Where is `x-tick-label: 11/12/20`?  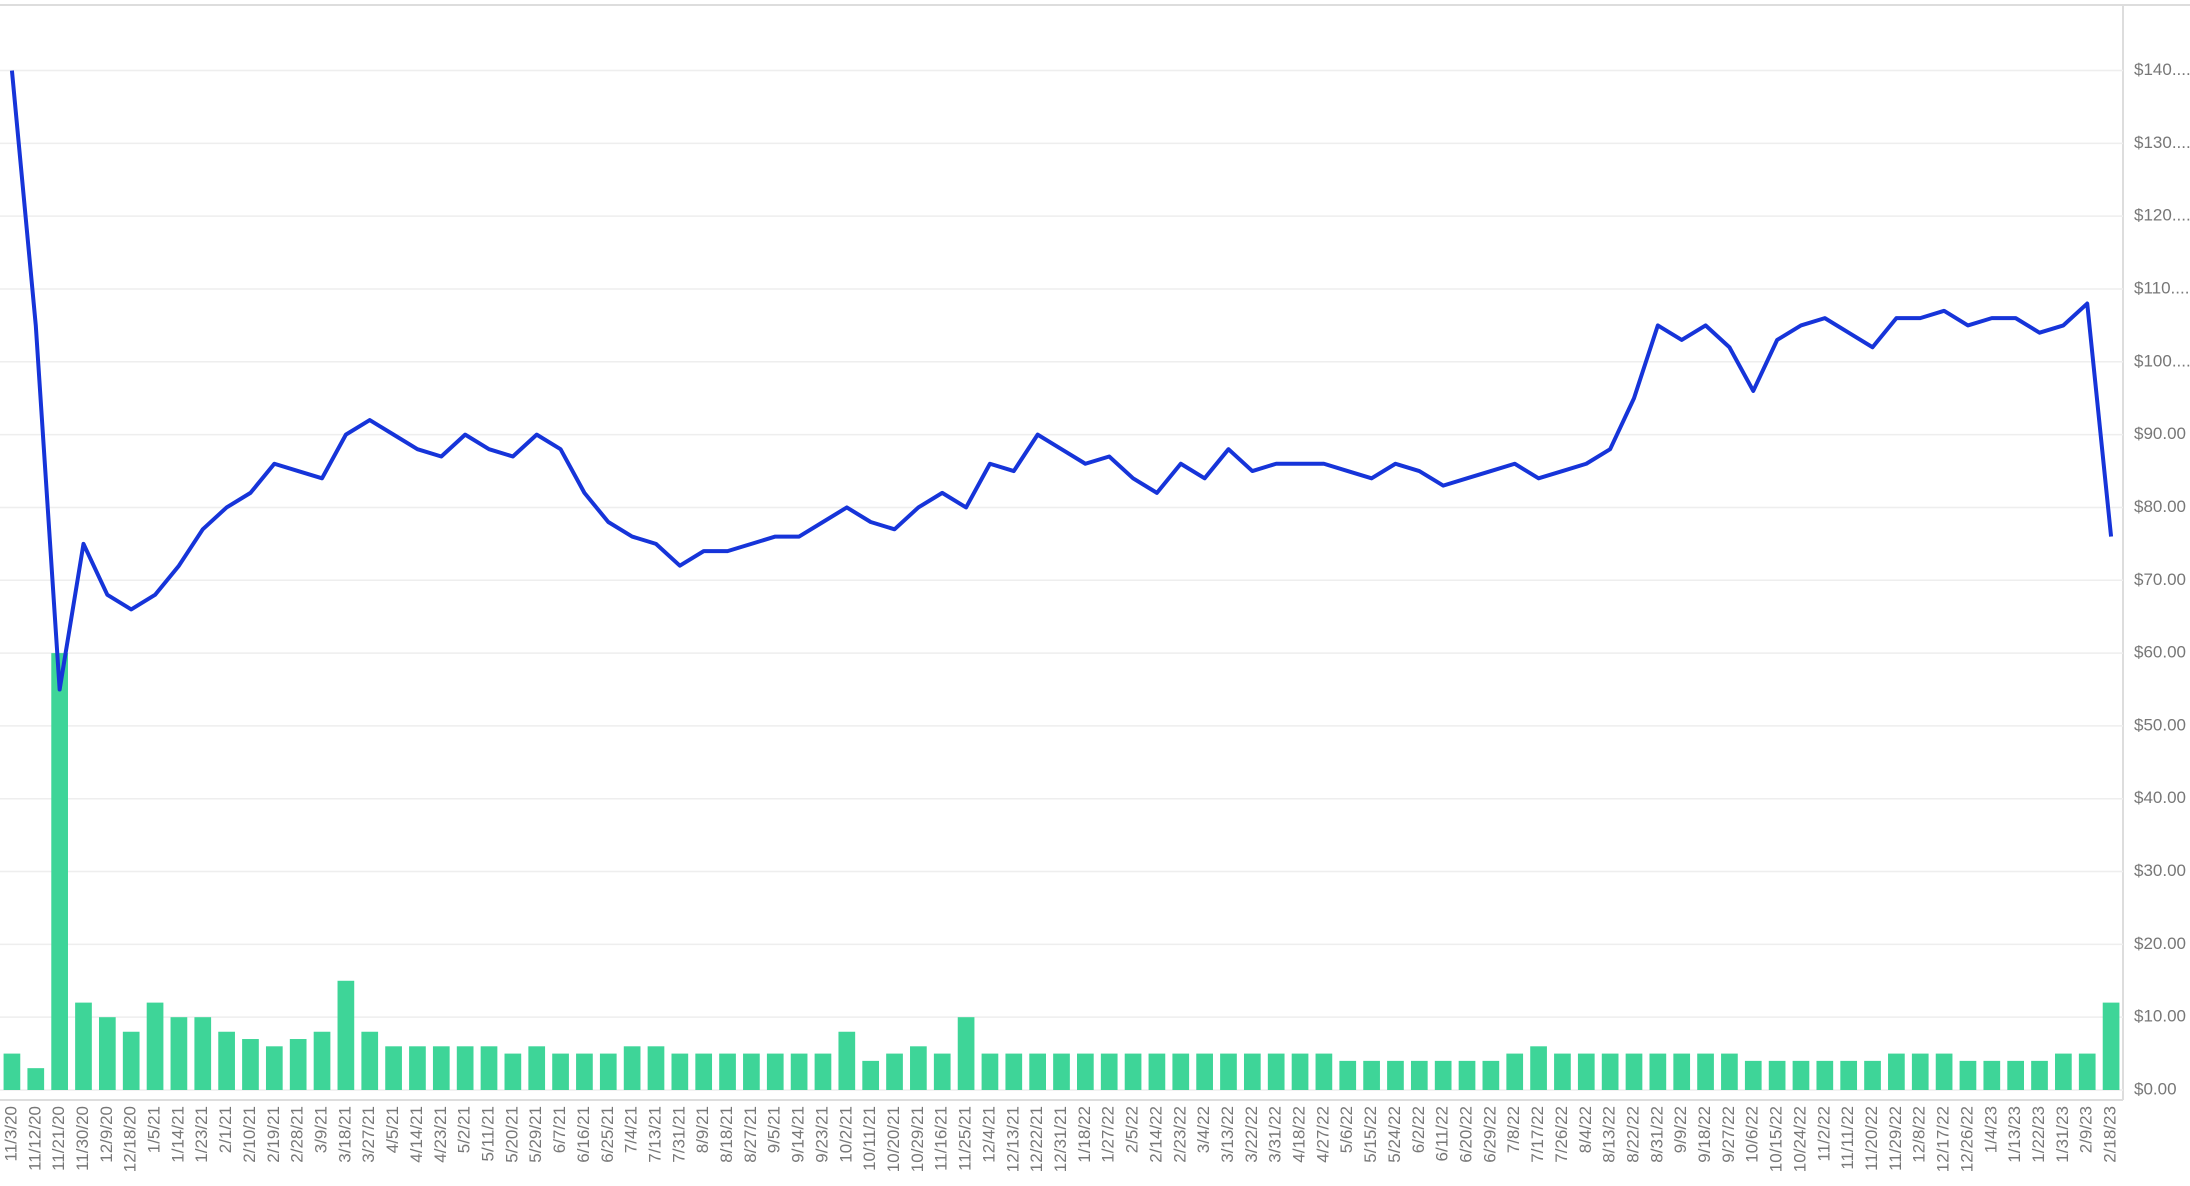 x-tick-label: 11/12/20 is located at coordinates (34, 1138).